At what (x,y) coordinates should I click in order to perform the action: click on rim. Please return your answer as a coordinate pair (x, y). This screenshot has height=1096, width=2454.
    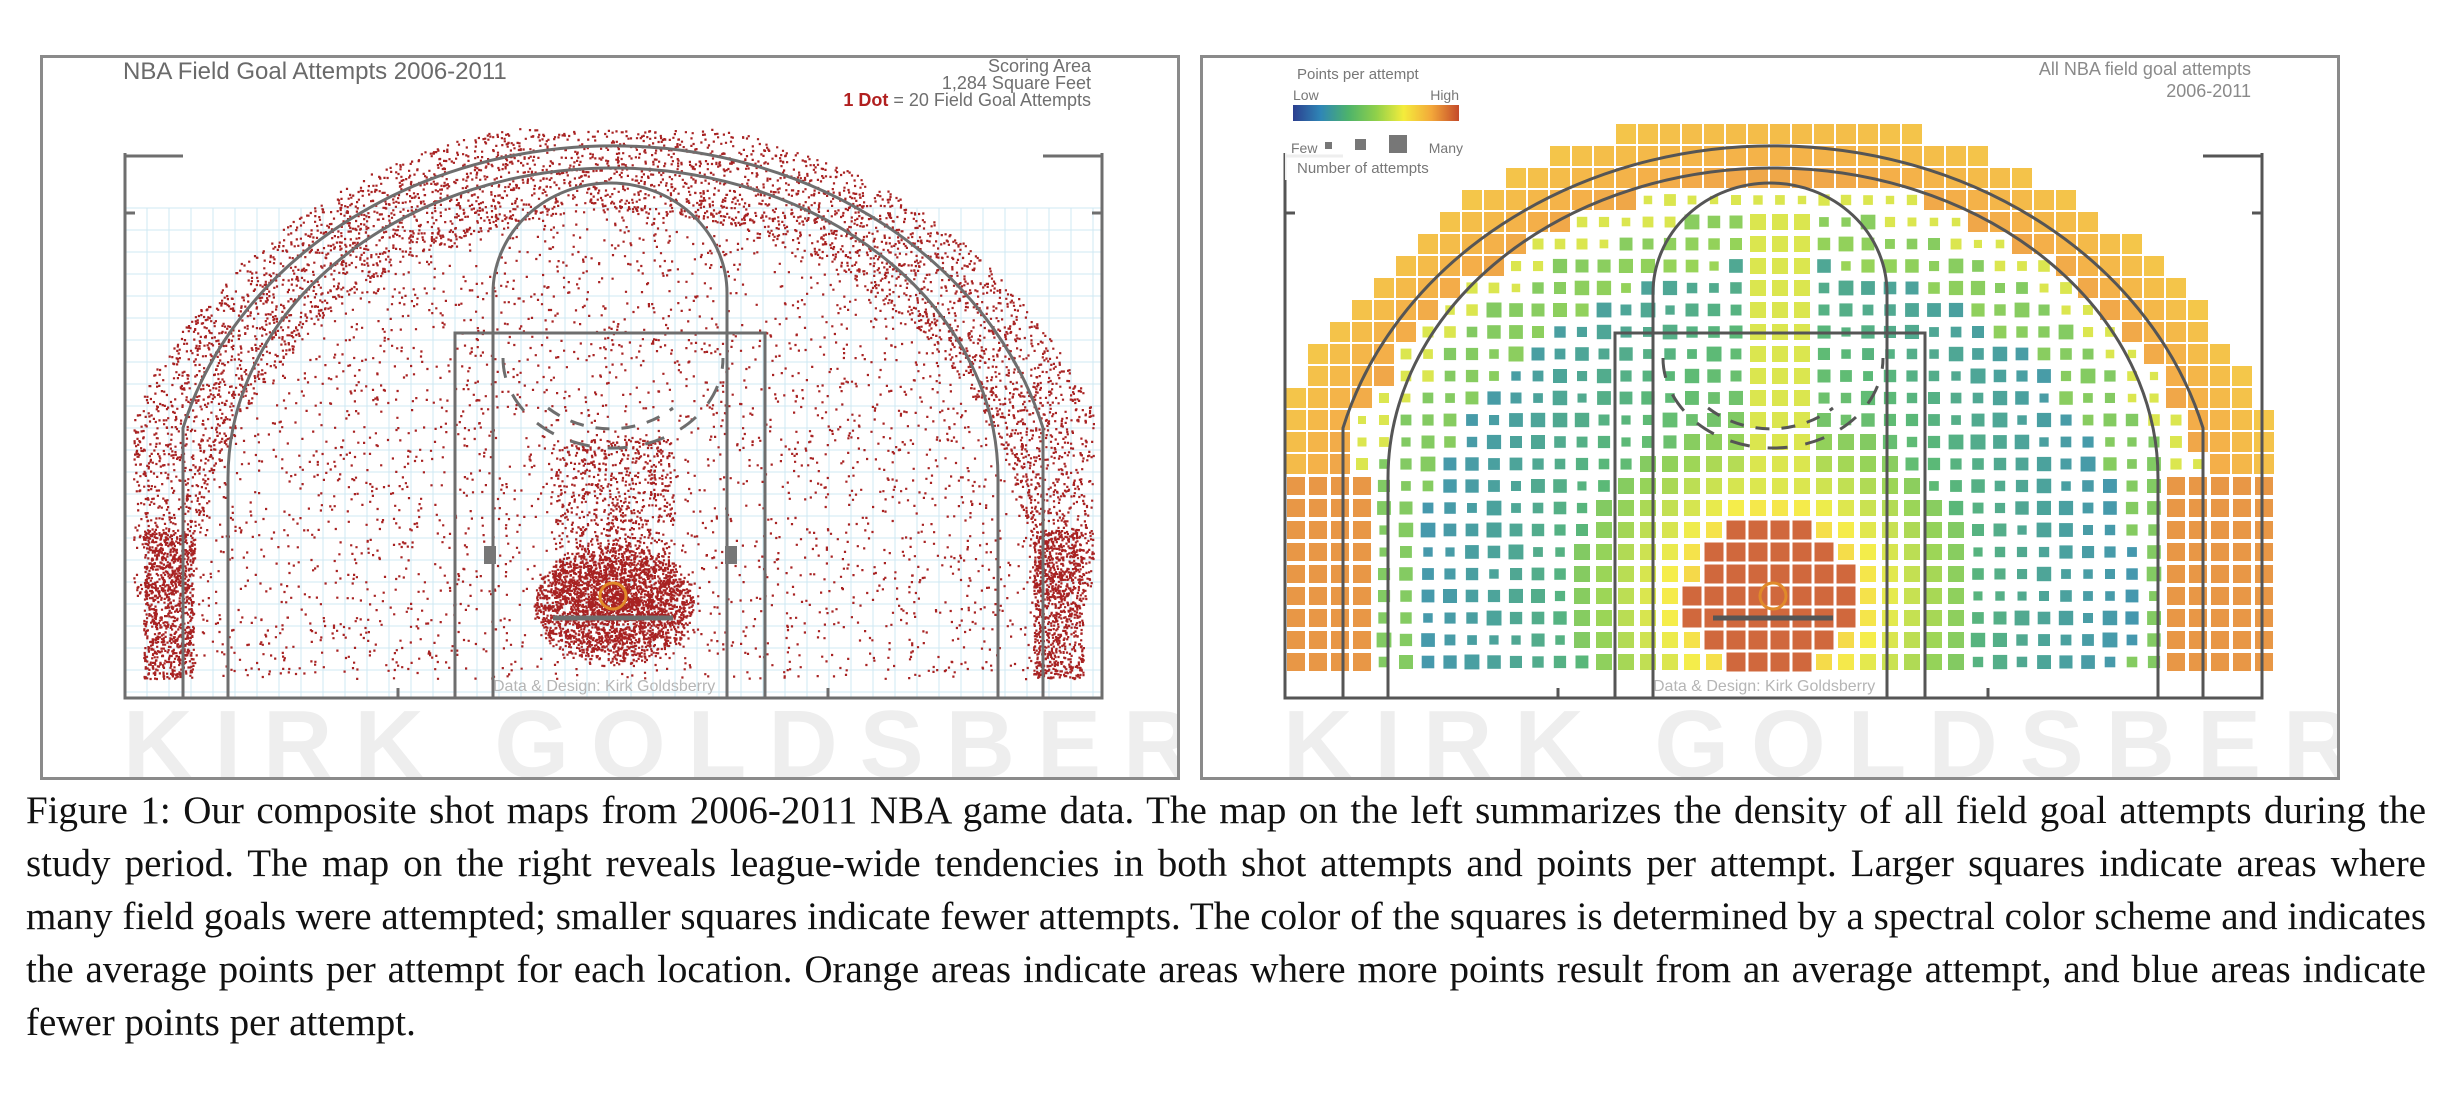
    Looking at the image, I should click on (613, 596).